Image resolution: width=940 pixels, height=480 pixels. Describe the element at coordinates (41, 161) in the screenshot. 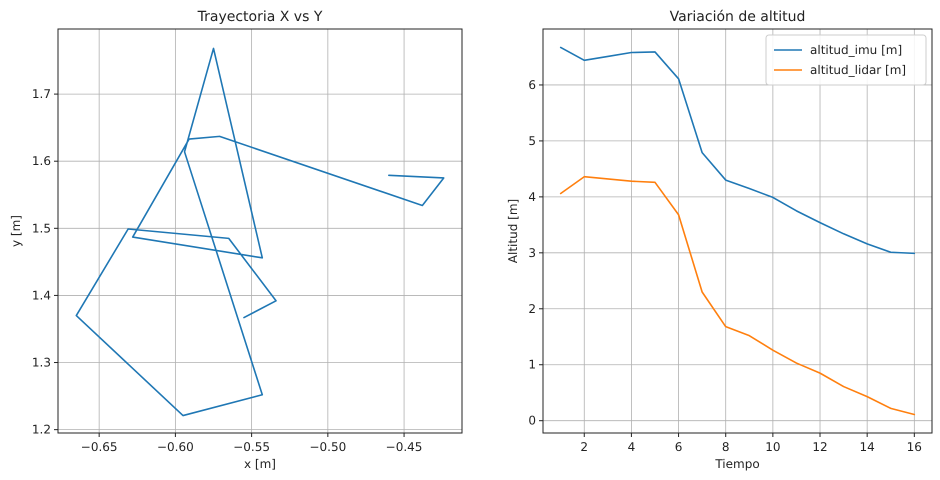

I see `y-tick-label: 1.6` at that location.